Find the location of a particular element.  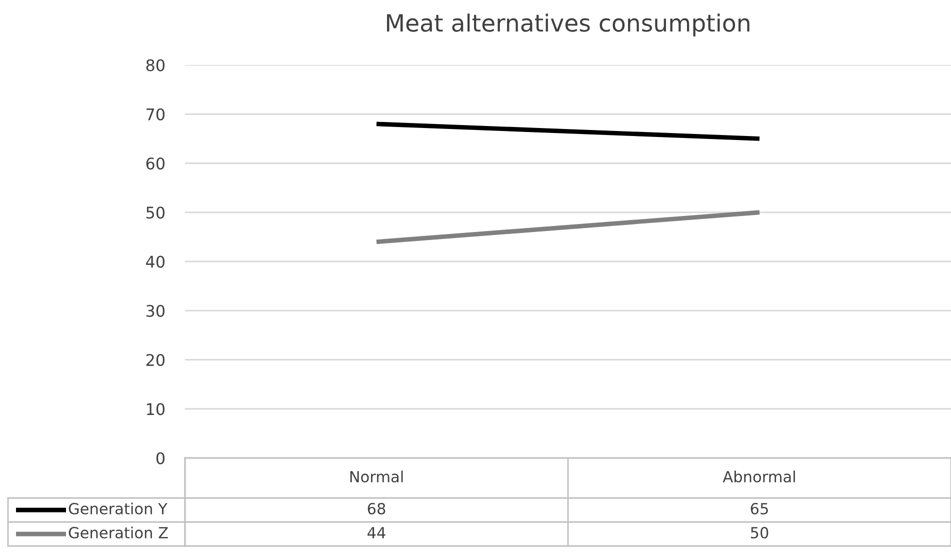

chart-title: Meat alternatives consumption is located at coordinates (568, 25).